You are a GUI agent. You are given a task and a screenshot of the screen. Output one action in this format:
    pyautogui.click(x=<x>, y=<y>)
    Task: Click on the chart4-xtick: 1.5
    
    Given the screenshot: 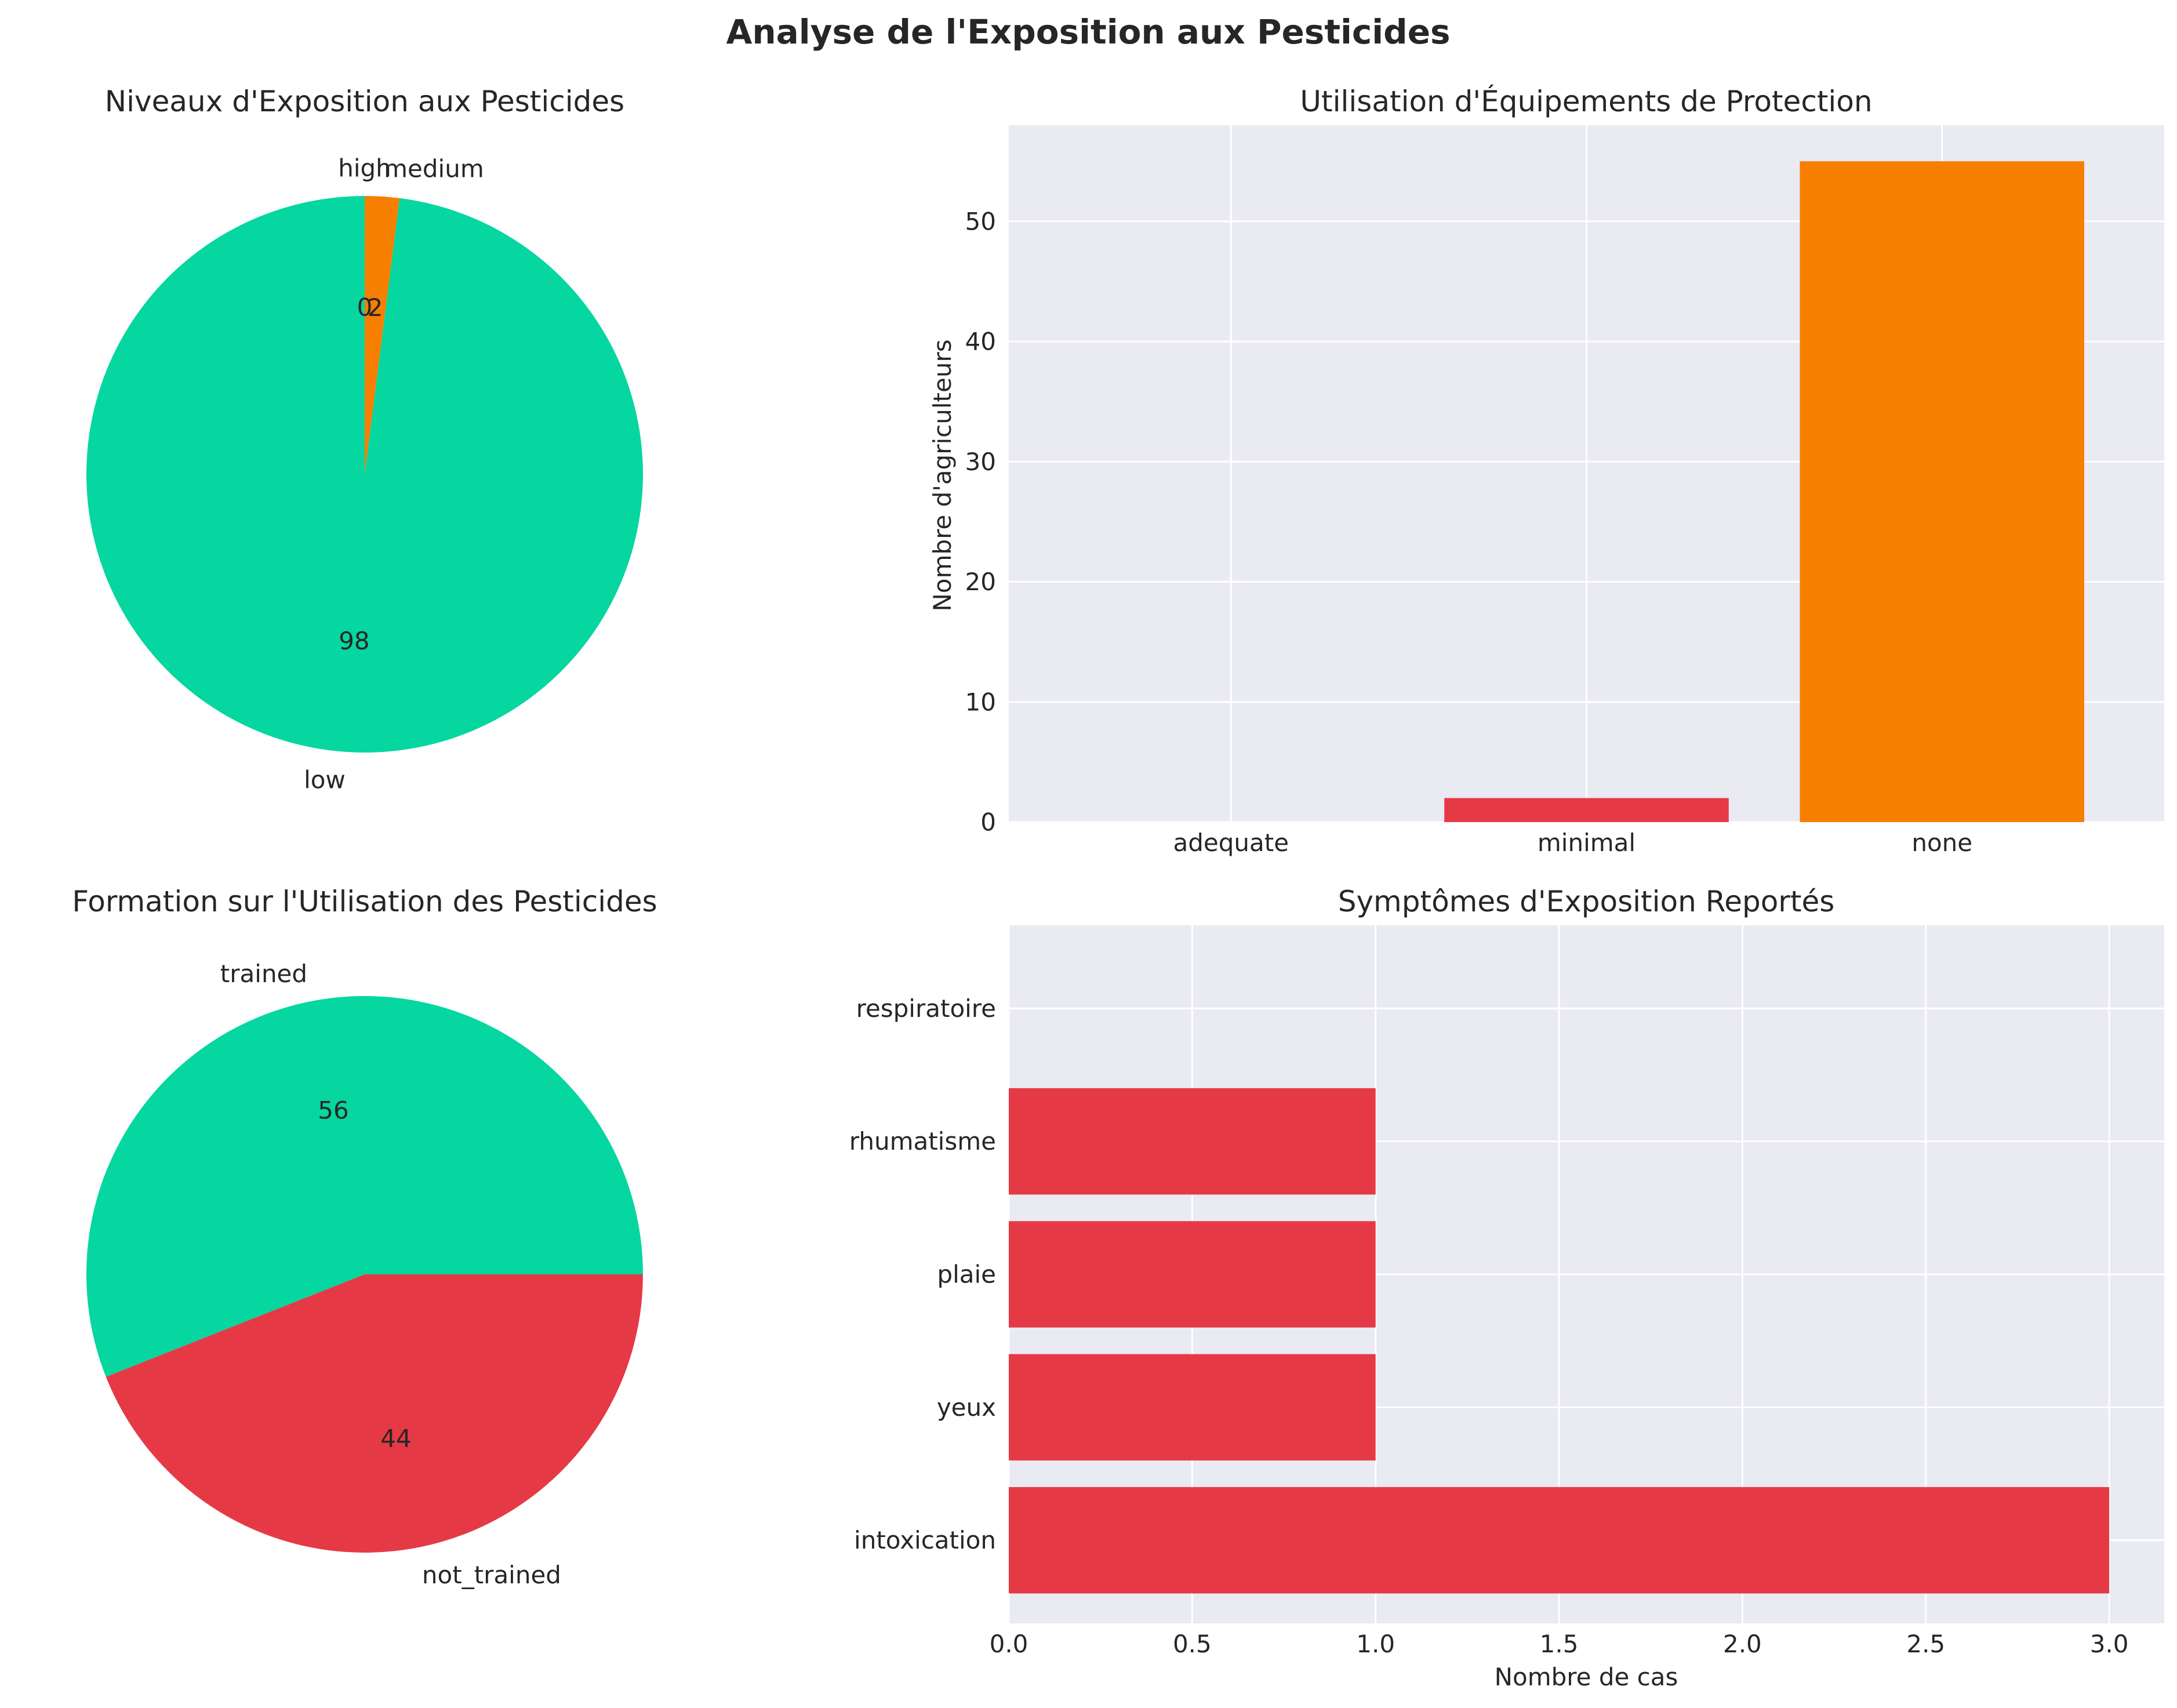 What is the action you would take?
    pyautogui.click(x=1560, y=1644)
    